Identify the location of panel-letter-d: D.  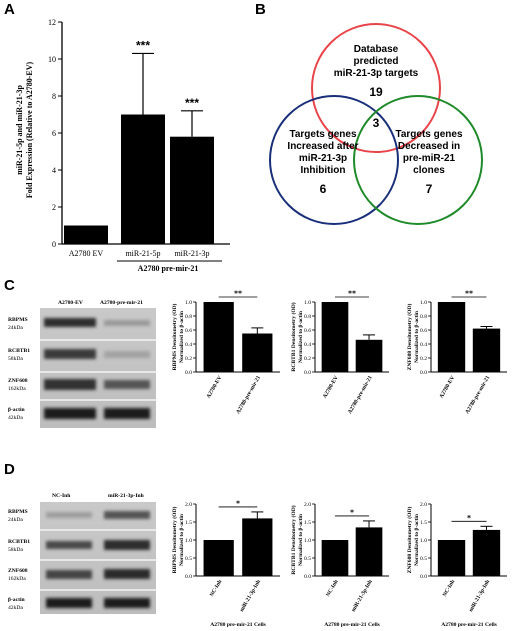
(9, 469).